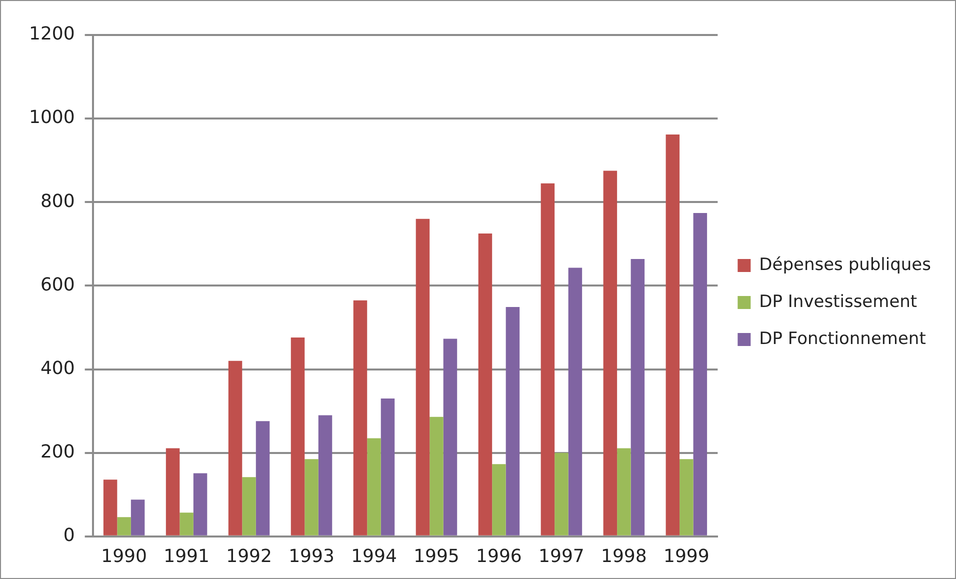 The width and height of the screenshot is (956, 579). What do you see at coordinates (187, 556) in the screenshot?
I see `x-tick-label: 1991` at bounding box center [187, 556].